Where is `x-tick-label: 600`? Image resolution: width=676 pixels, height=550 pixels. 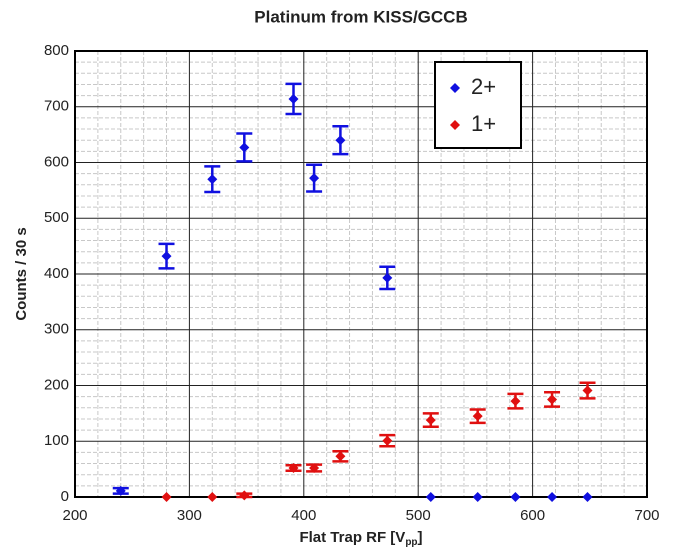 x-tick-label: 600 is located at coordinates (532, 515).